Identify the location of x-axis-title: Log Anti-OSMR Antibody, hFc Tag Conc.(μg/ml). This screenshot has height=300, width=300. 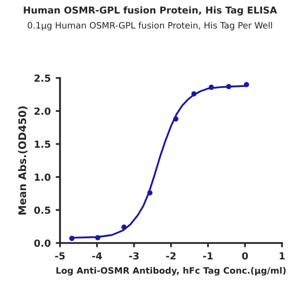
(171, 271).